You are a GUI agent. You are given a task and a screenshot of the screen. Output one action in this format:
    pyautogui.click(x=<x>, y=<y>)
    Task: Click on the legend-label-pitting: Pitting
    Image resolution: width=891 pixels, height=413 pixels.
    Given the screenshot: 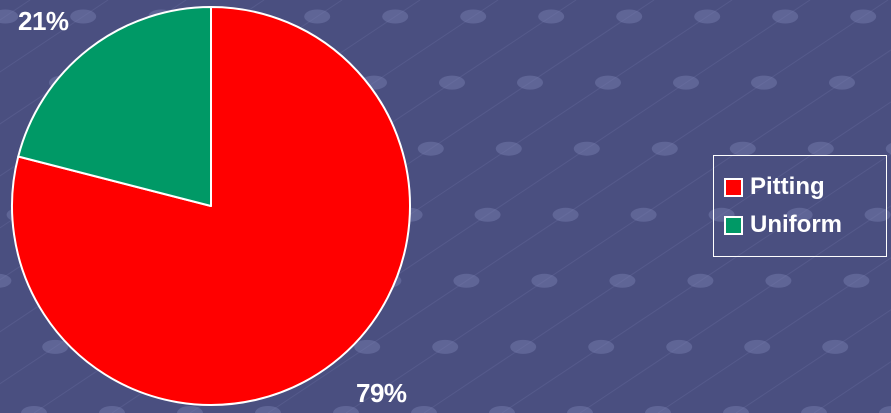 What is the action you would take?
    pyautogui.click(x=787, y=186)
    